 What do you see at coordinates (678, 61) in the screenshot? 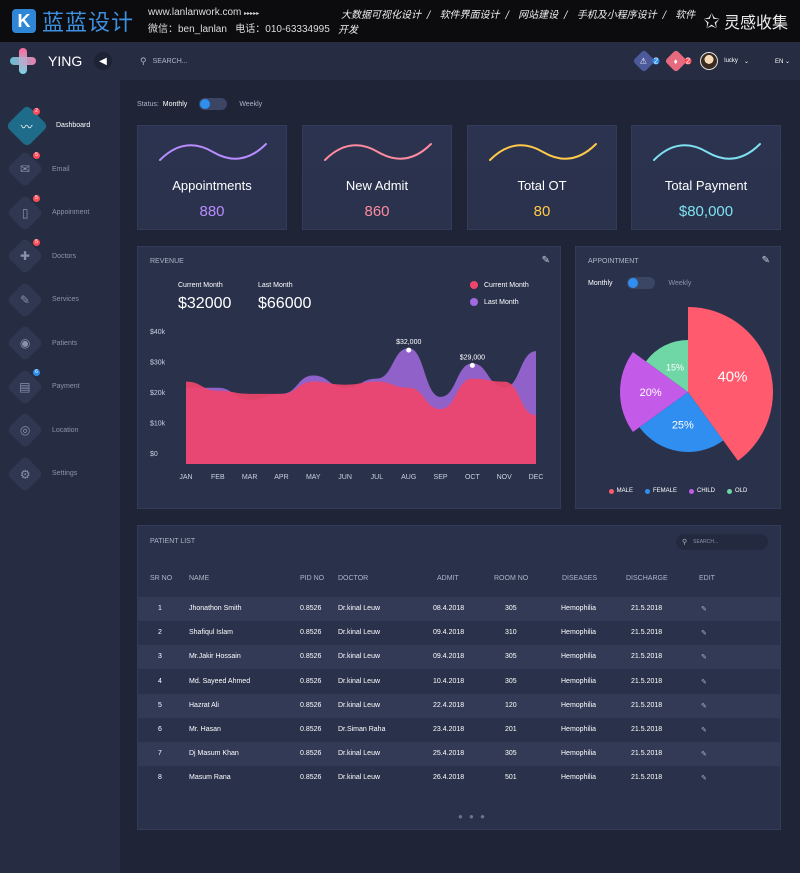
I see `notification-button: ♦ 2` at bounding box center [678, 61].